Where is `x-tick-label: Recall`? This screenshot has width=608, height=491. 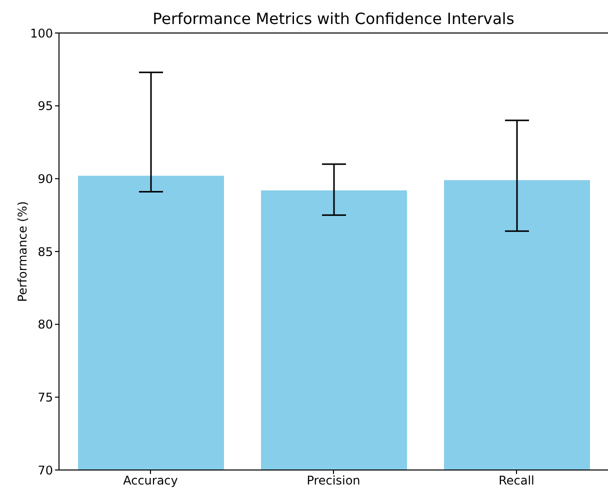 x-tick-label: Recall is located at coordinates (516, 481).